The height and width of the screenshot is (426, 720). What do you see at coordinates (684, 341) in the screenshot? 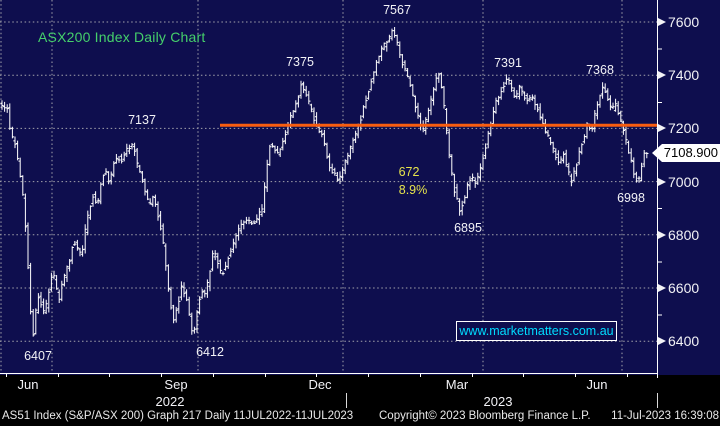
I see `y-axis-label: 6400` at bounding box center [684, 341].